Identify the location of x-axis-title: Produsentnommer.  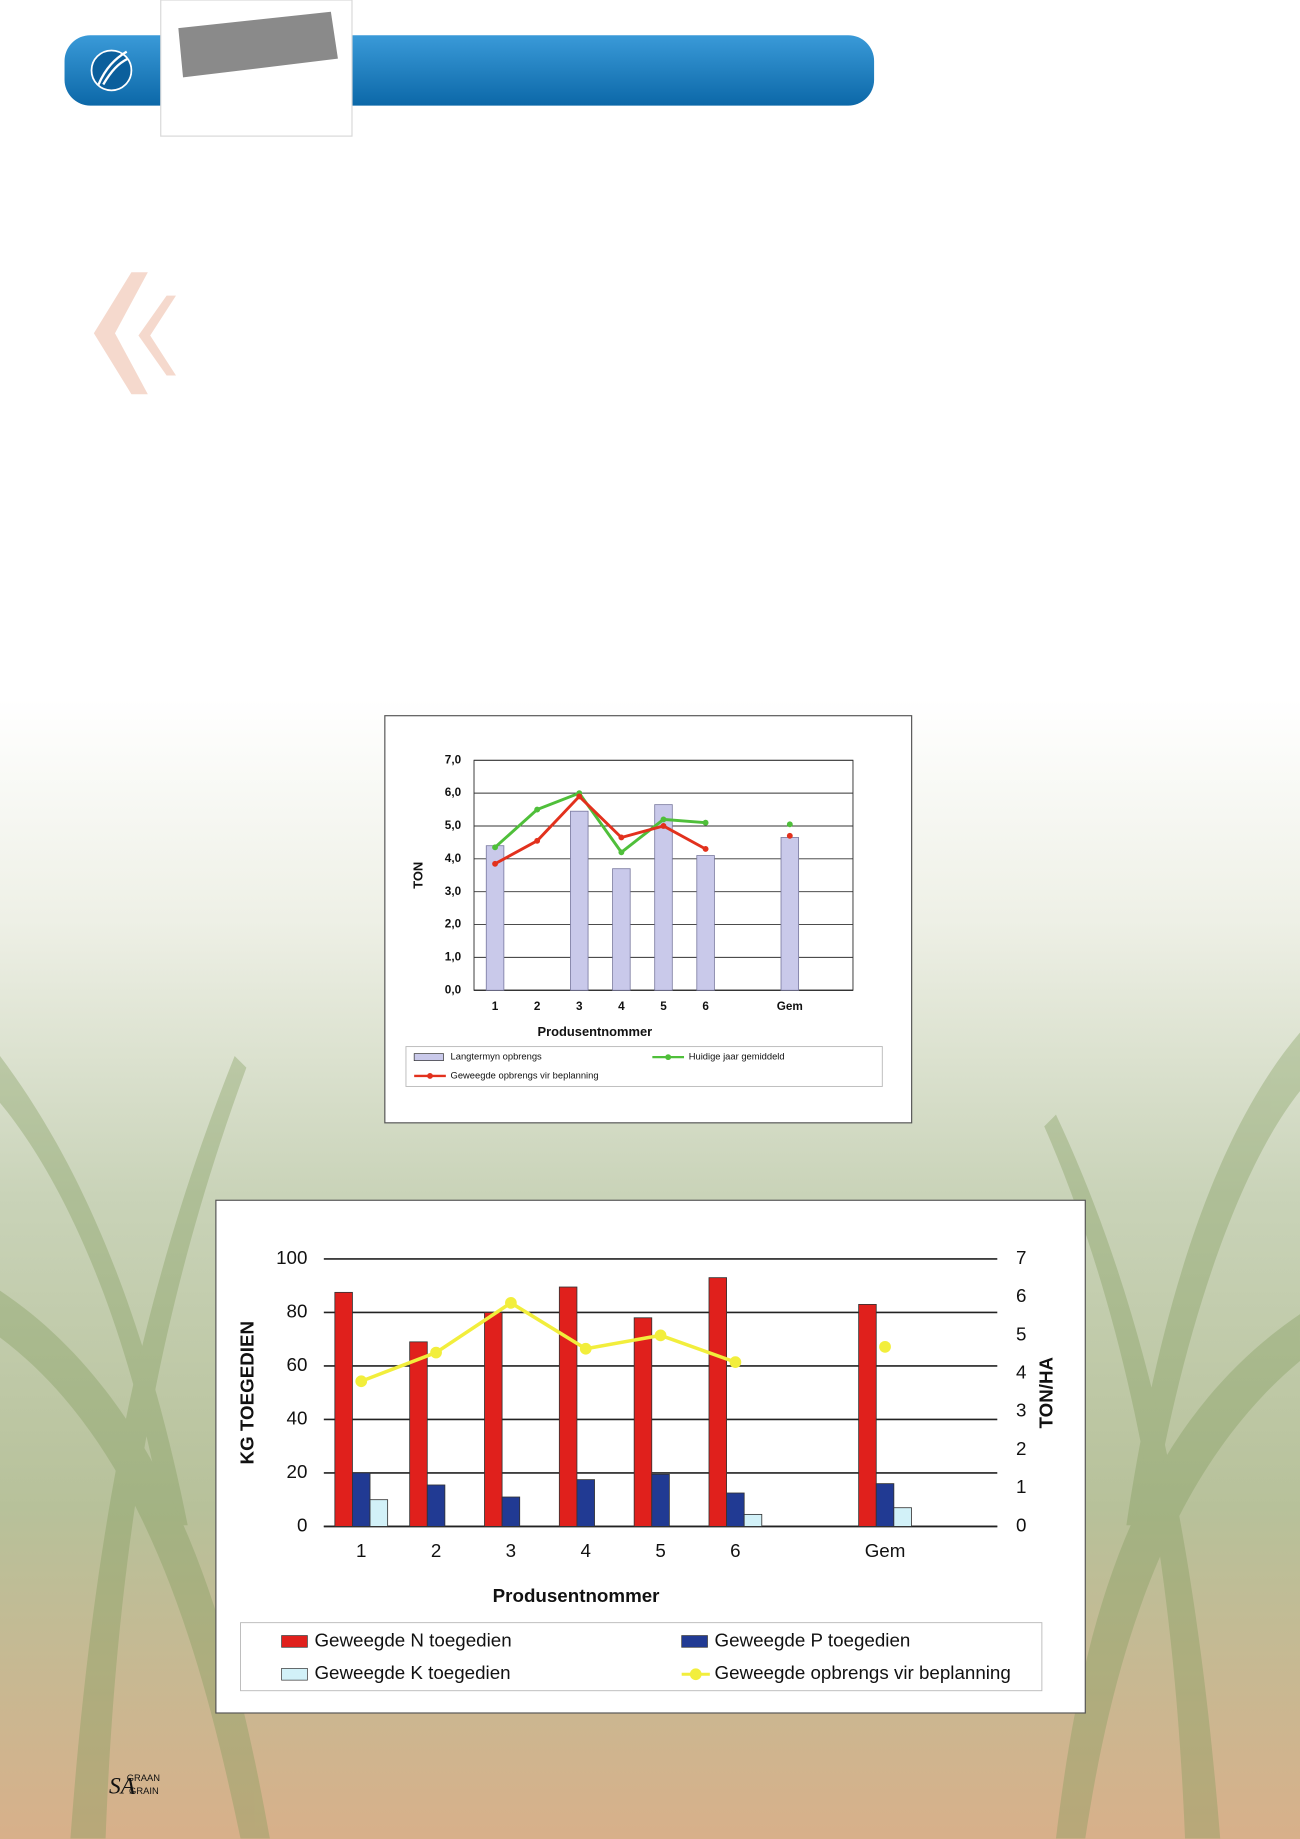
(595, 1031).